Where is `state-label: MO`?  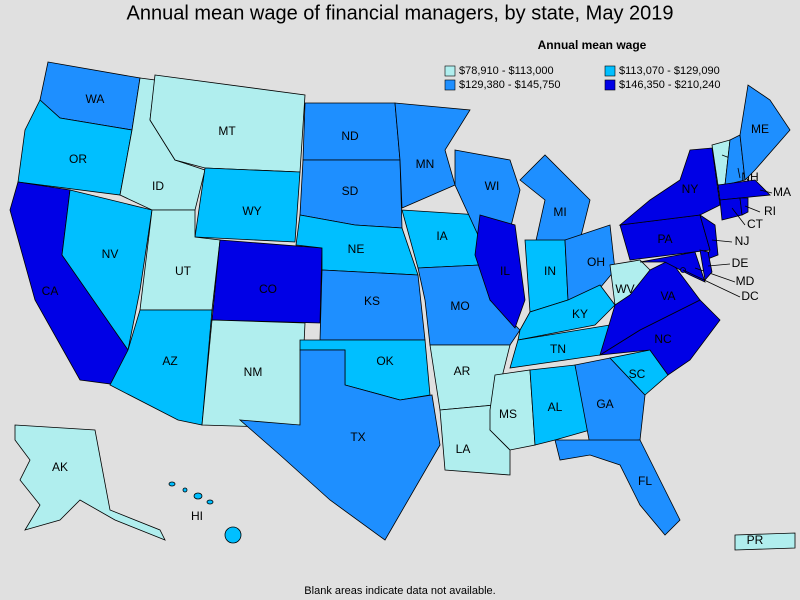
state-label: MO is located at coordinates (459, 306).